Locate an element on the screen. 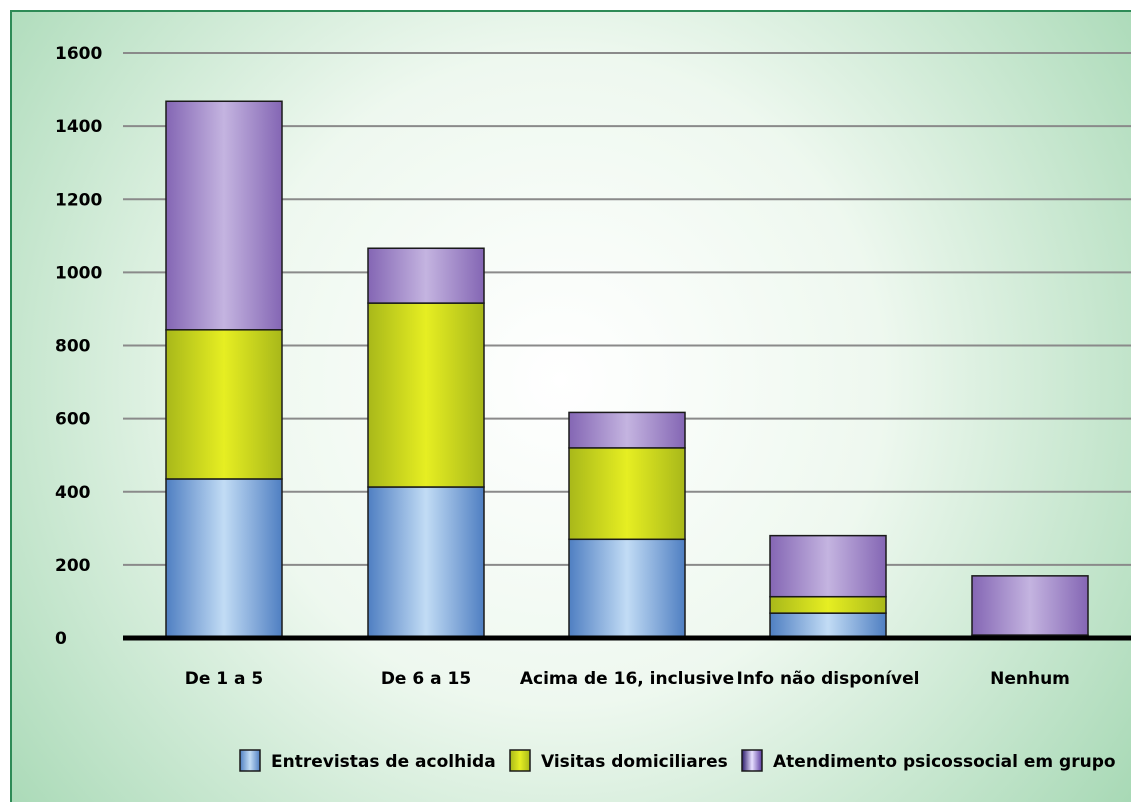 This screenshot has height=806, width=1131. y-tick-label: 600 is located at coordinates (73, 420).